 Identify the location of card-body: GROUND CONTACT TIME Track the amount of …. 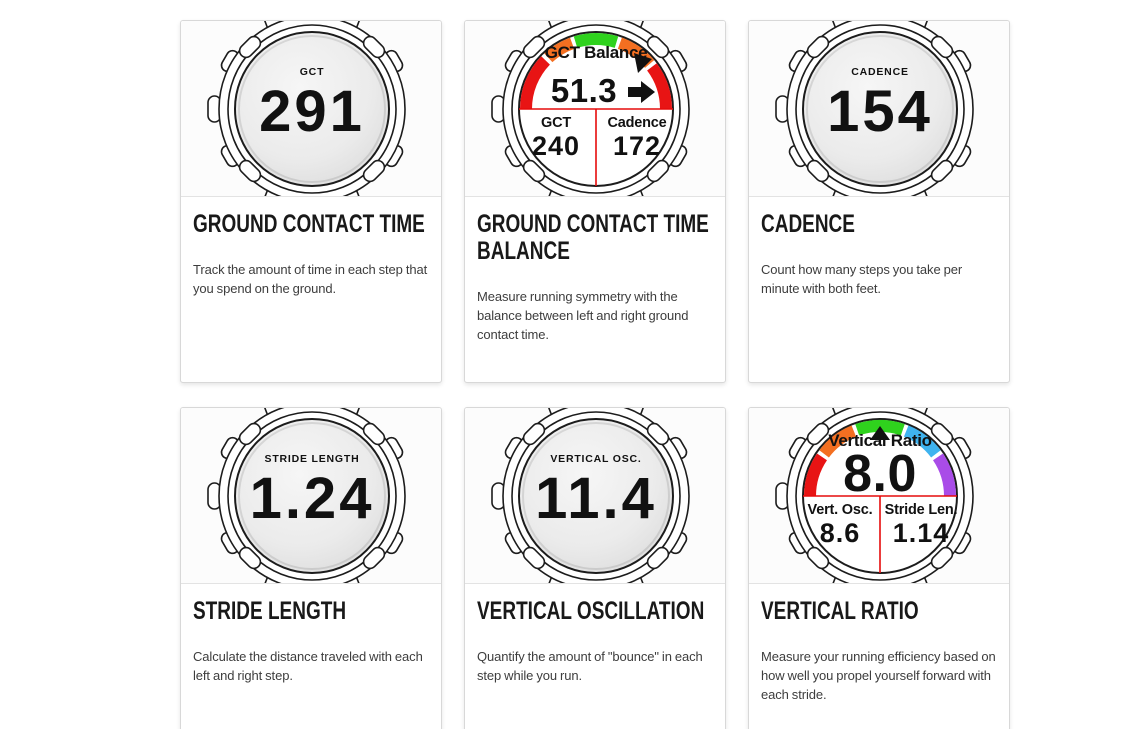
(311, 266).